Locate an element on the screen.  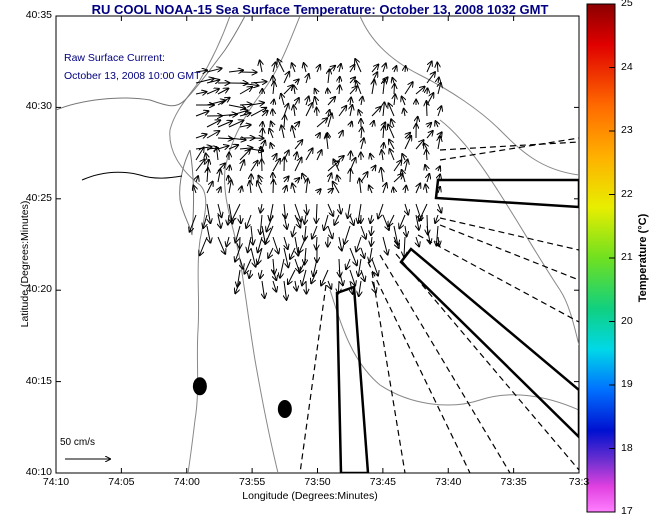
mid-contour is located at coordinates (469, 96).